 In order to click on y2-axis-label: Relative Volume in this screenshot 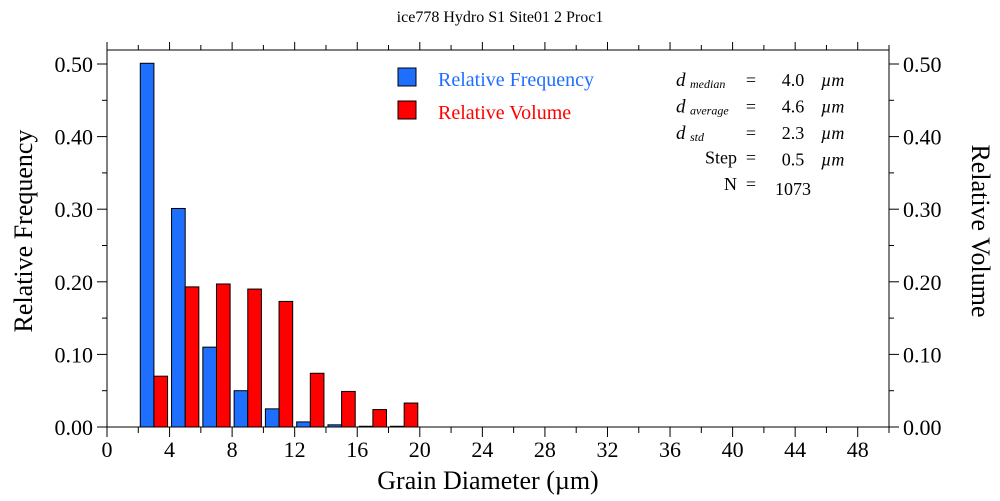, I will do `click(980, 230)`.